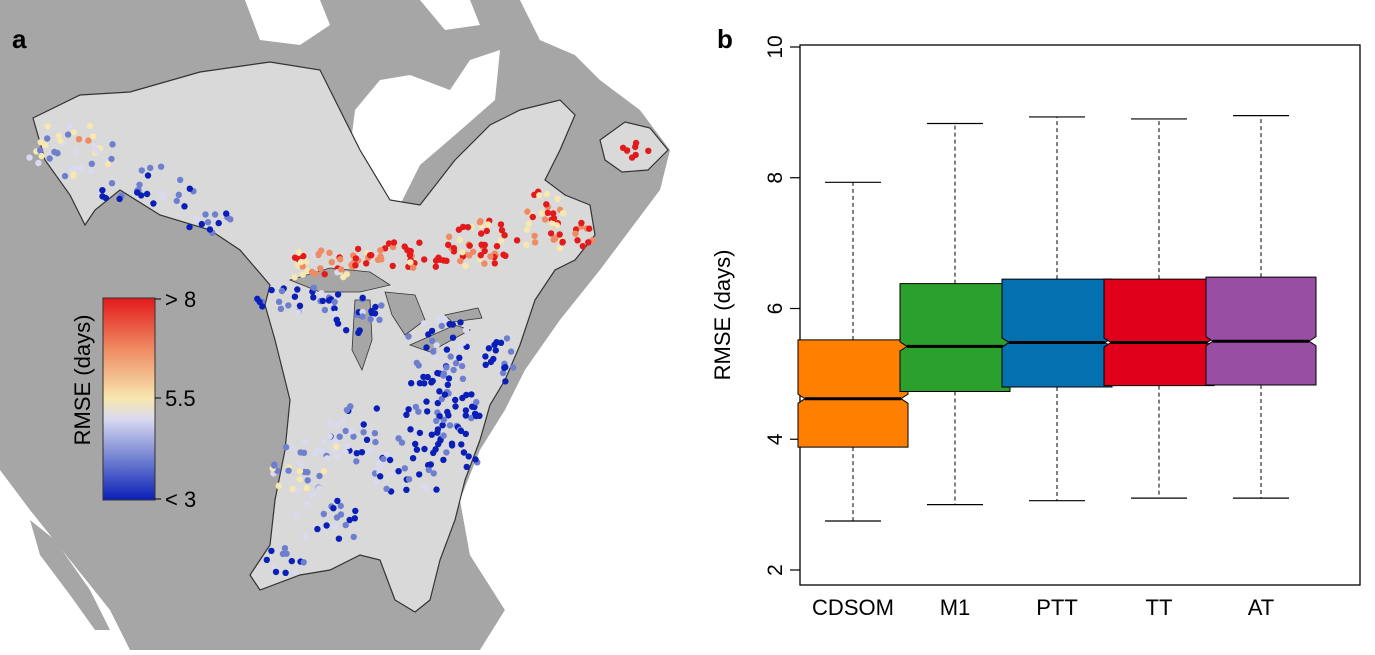  What do you see at coordinates (133, 399) in the screenshot?
I see `colorbar-legend: RMSE (days) > 8 5.5 < 3` at bounding box center [133, 399].